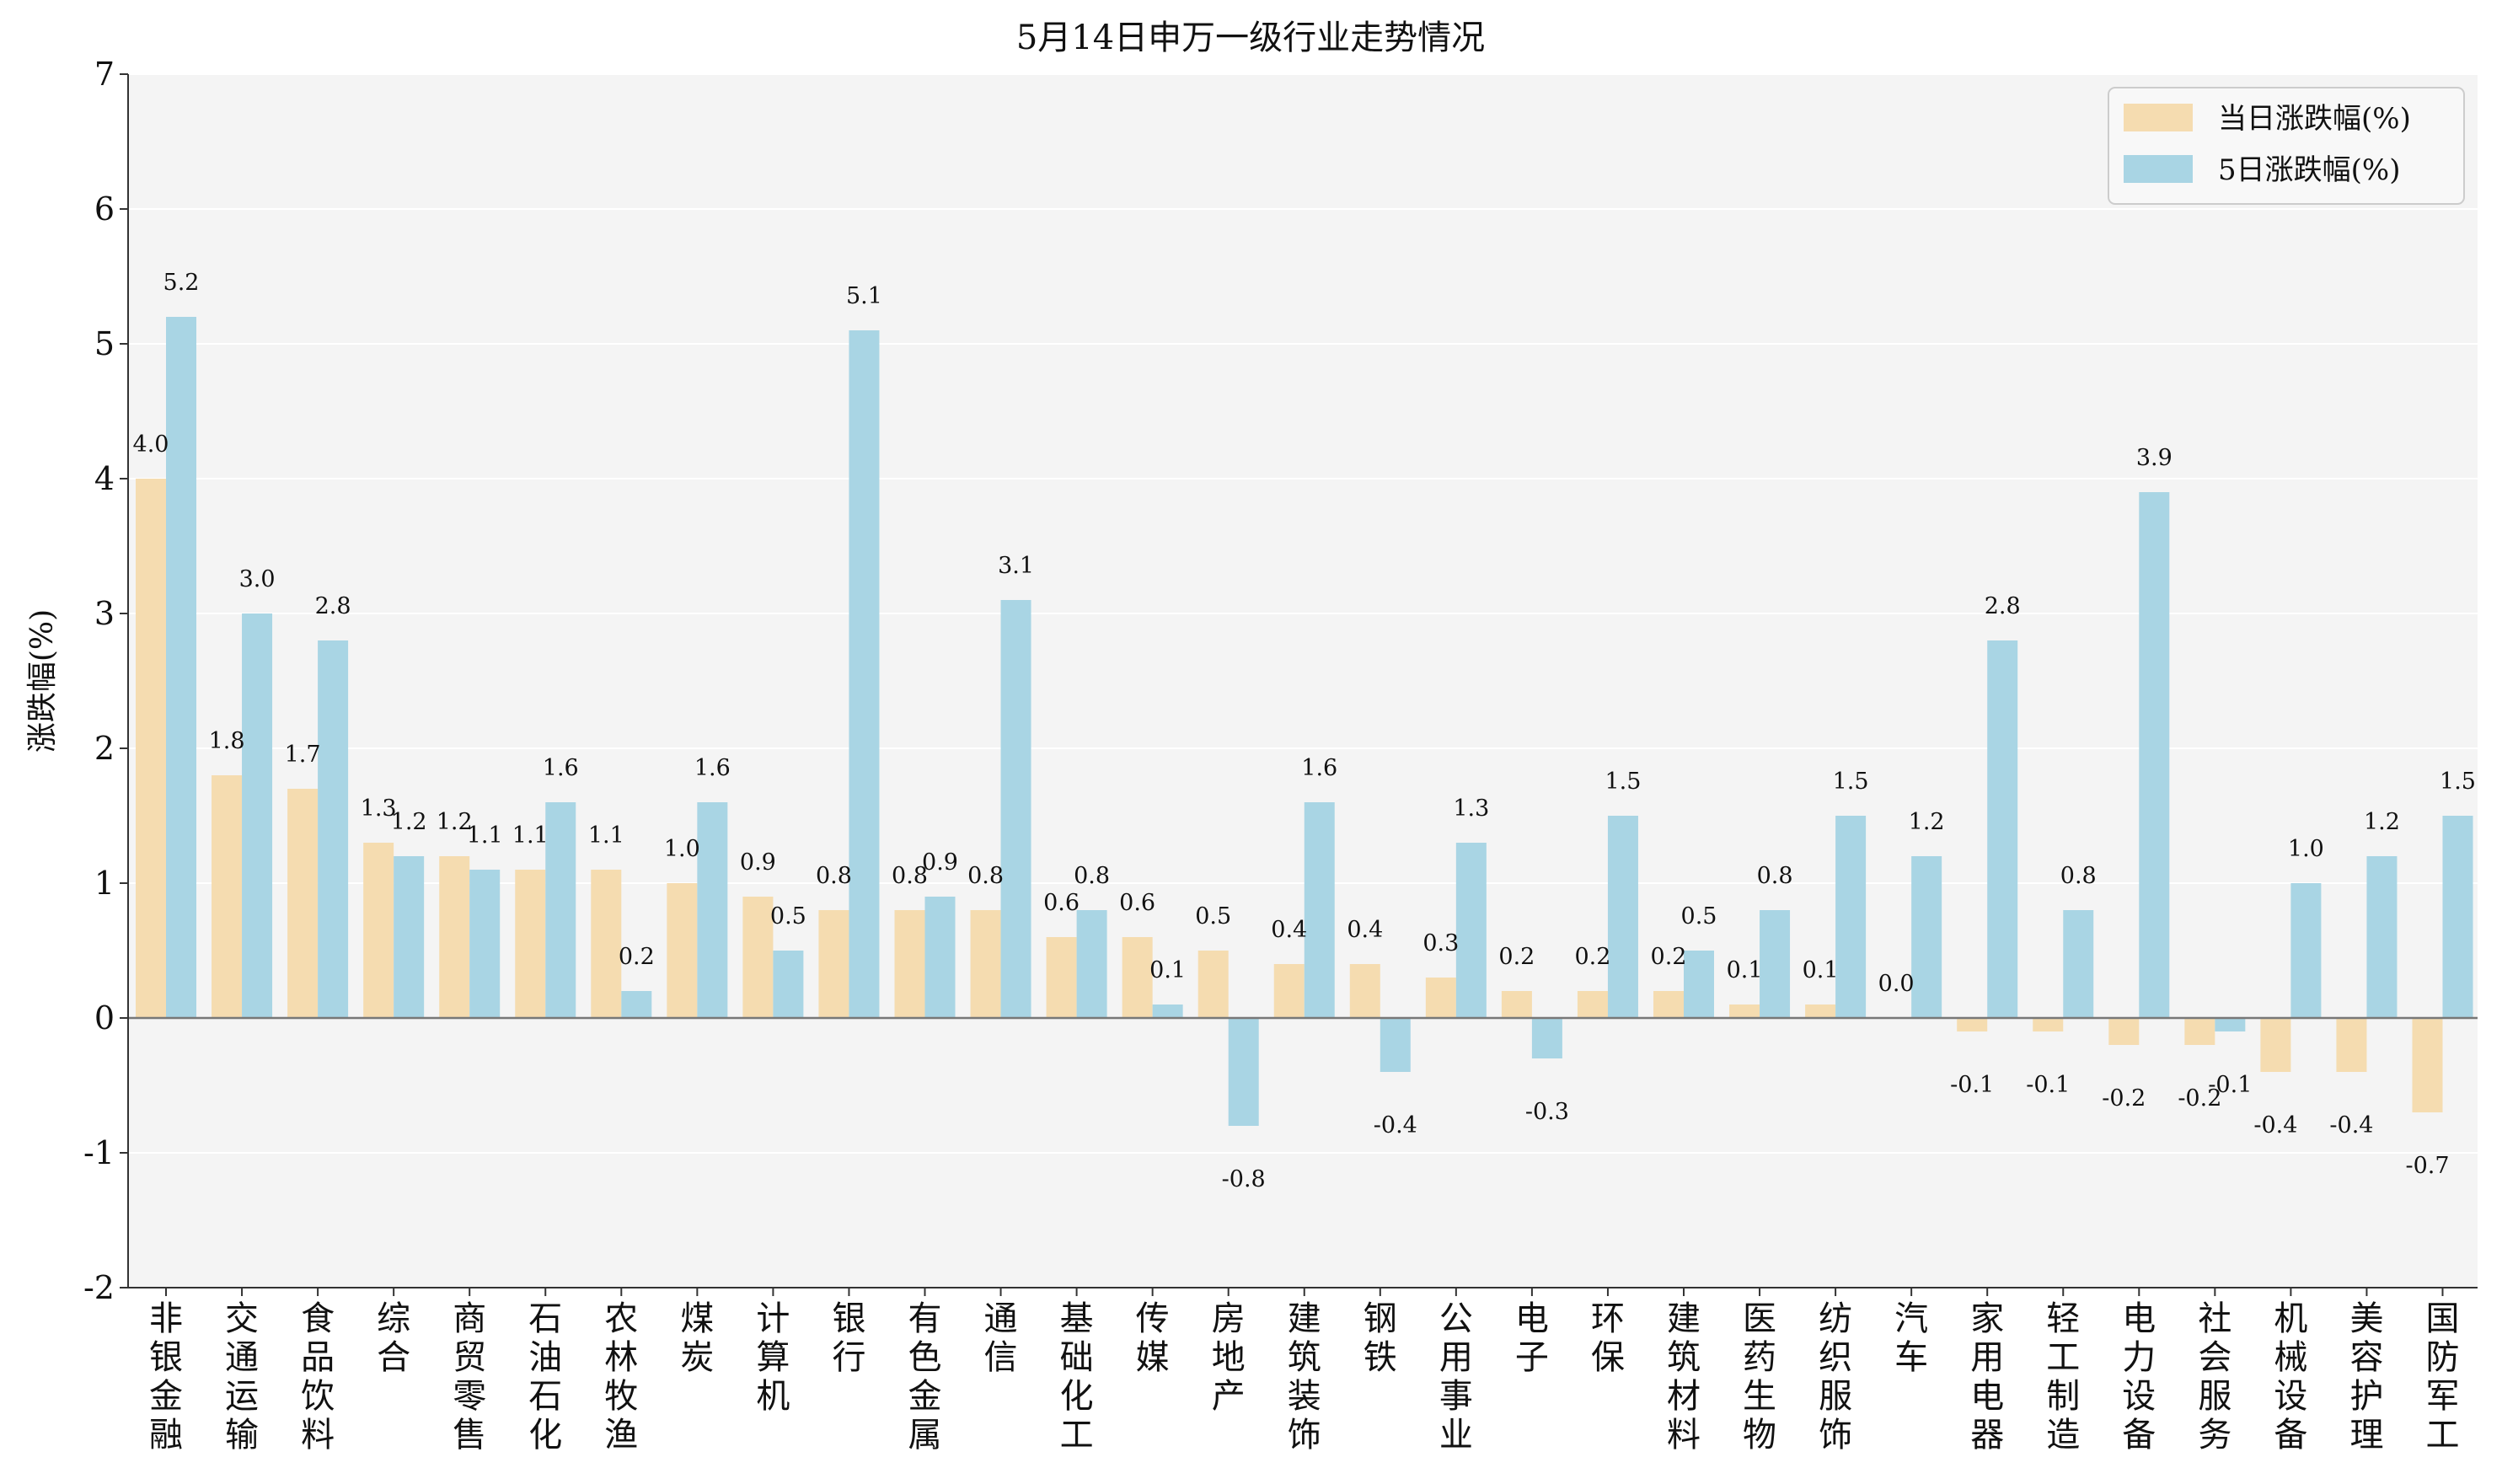  Describe the element at coordinates (1516, 957) in the screenshot. I see `label-daily-19: 0.2` at that location.